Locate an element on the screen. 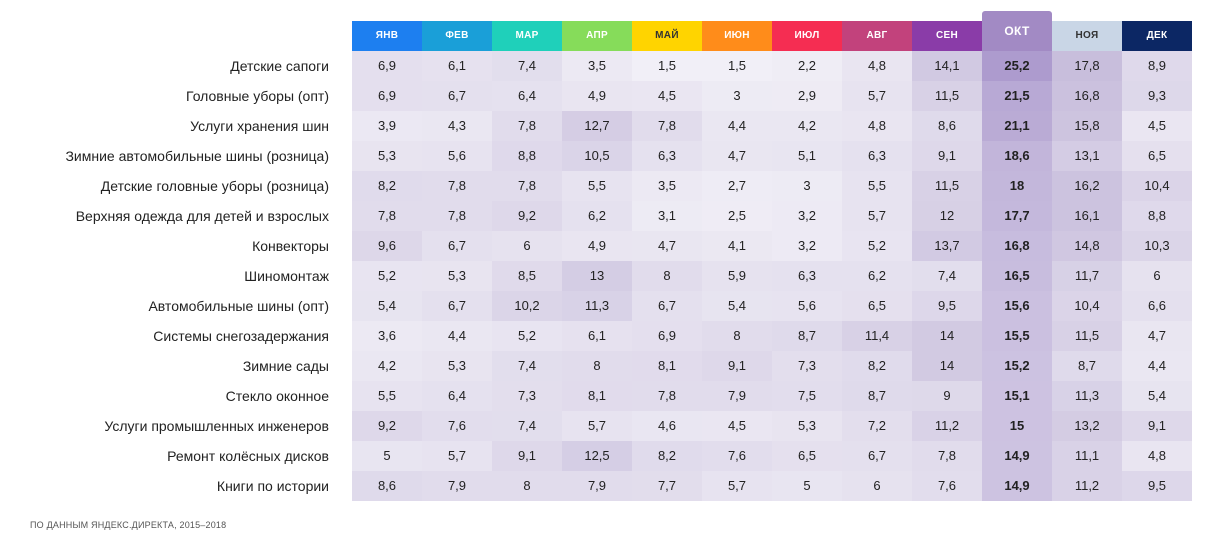 Image resolution: width=1216 pixels, height=543 pixels. heatmap-cell: 13,2 is located at coordinates (1087, 426).